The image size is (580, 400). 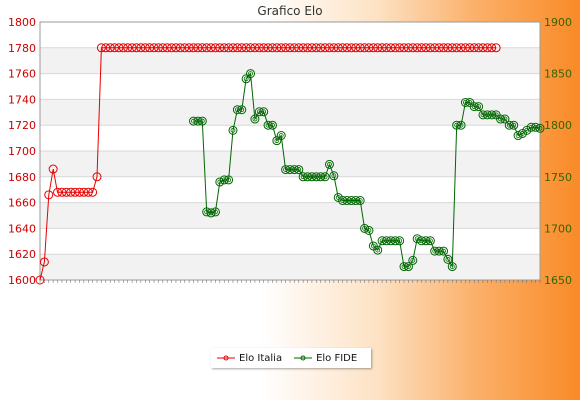 I want to click on grid-band, so click(x=290, y=164).